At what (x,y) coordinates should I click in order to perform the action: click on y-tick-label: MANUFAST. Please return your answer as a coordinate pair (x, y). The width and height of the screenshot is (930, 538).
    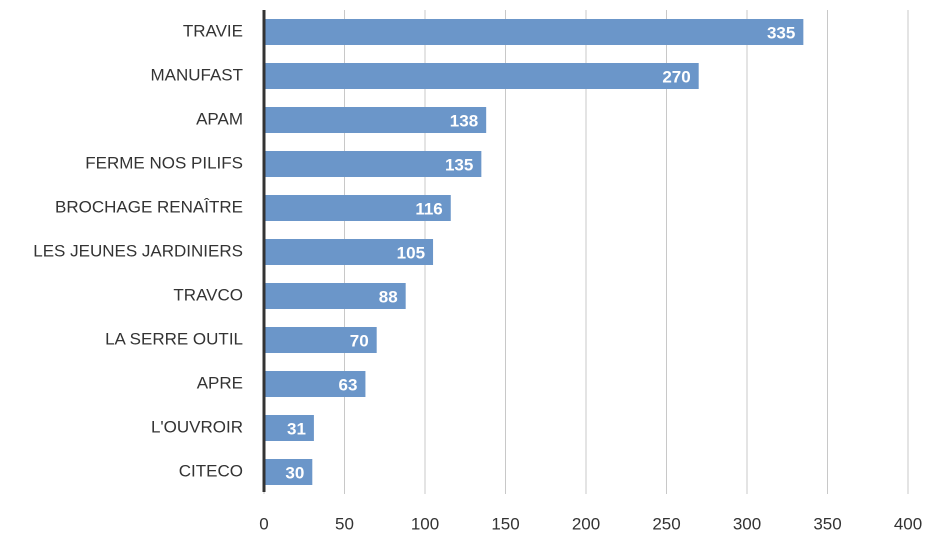
    Looking at the image, I should click on (196, 74).